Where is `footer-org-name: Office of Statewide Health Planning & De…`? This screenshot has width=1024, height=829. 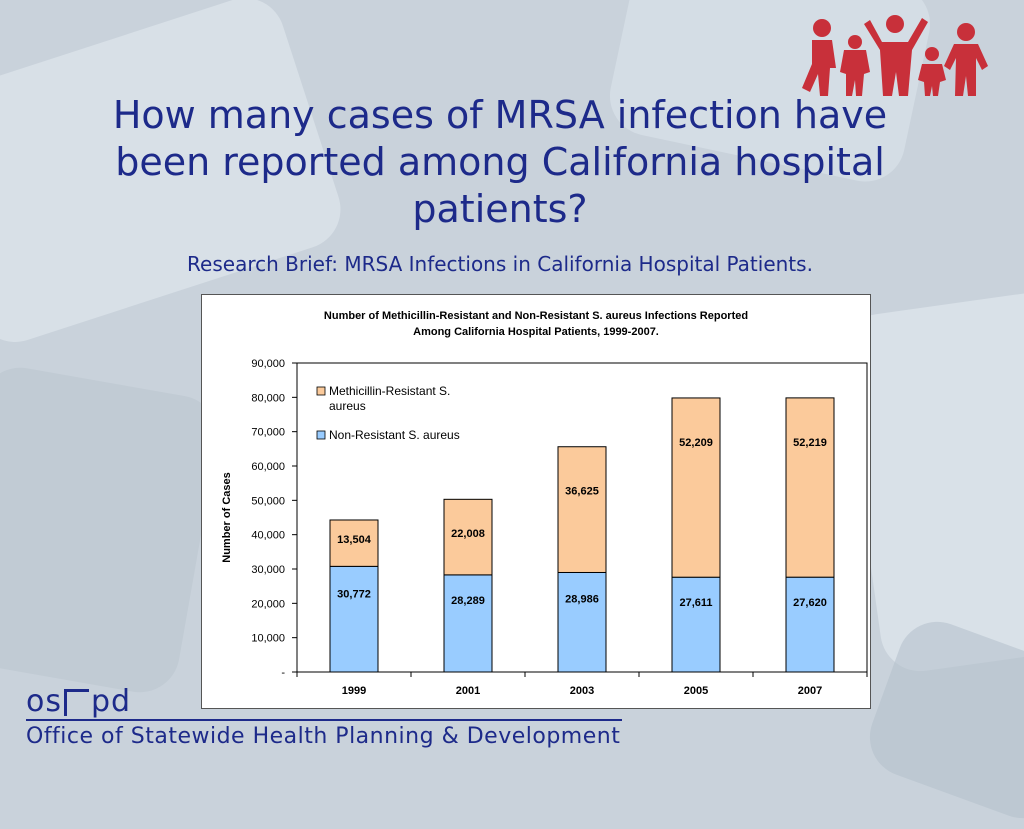 footer-org-name: Office of Statewide Health Planning & De… is located at coordinates (323, 736).